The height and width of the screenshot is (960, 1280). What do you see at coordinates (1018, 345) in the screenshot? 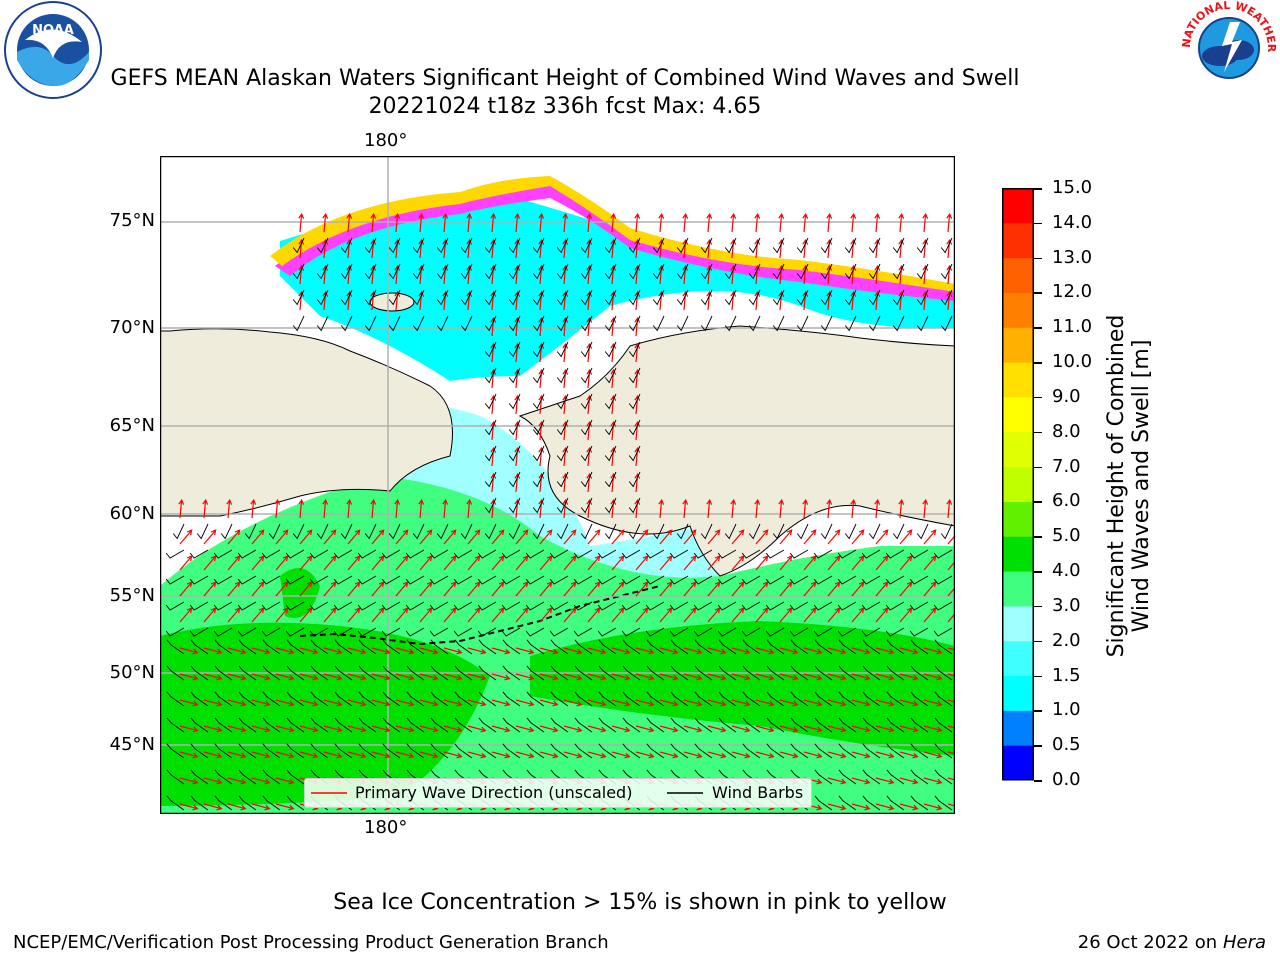
I see `colorbar-bin` at bounding box center [1018, 345].